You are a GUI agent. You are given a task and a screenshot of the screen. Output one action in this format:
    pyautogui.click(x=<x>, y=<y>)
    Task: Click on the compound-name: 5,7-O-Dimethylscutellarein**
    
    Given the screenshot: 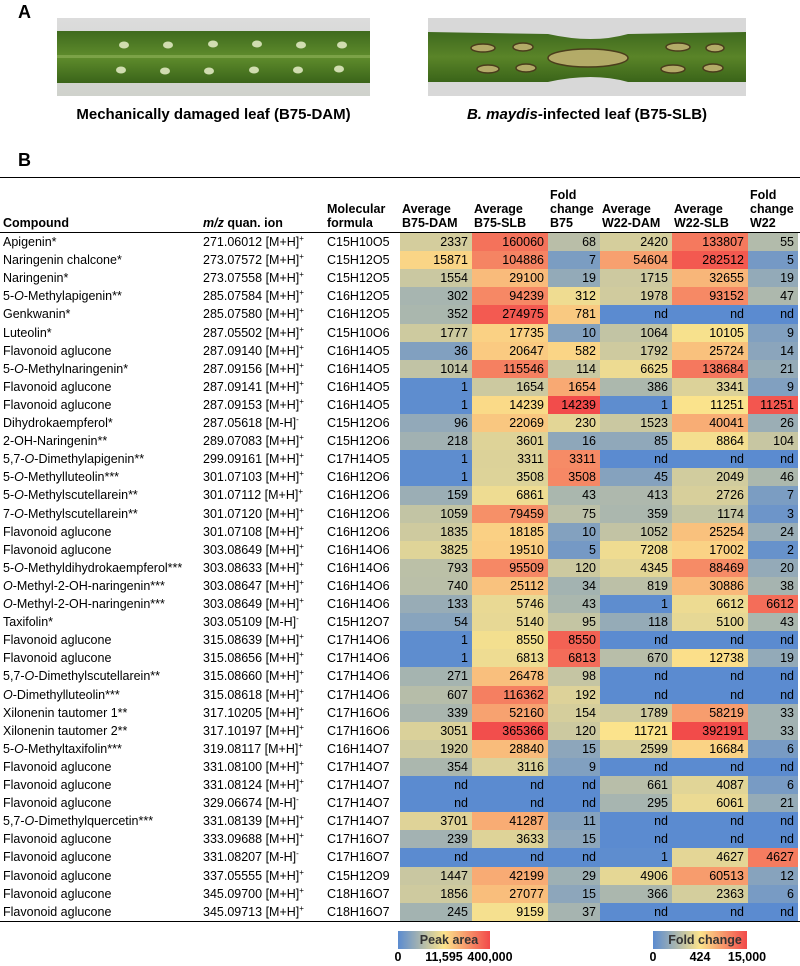 What is the action you would take?
    pyautogui.click(x=82, y=676)
    